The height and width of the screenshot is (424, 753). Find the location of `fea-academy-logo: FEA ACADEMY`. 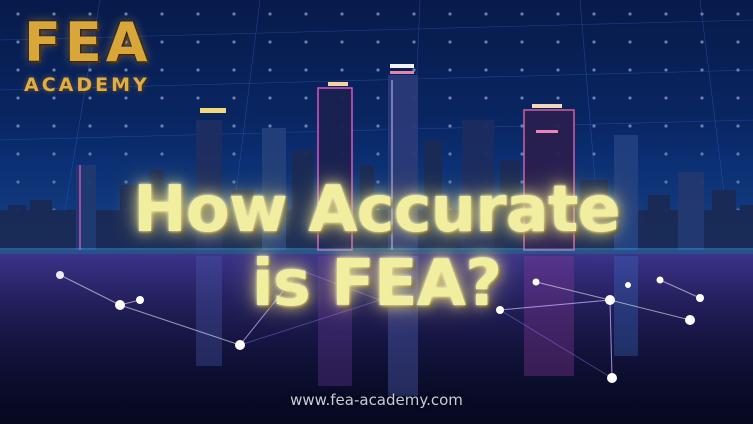

fea-academy-logo: FEA ACADEMY is located at coordinates (88, 60).